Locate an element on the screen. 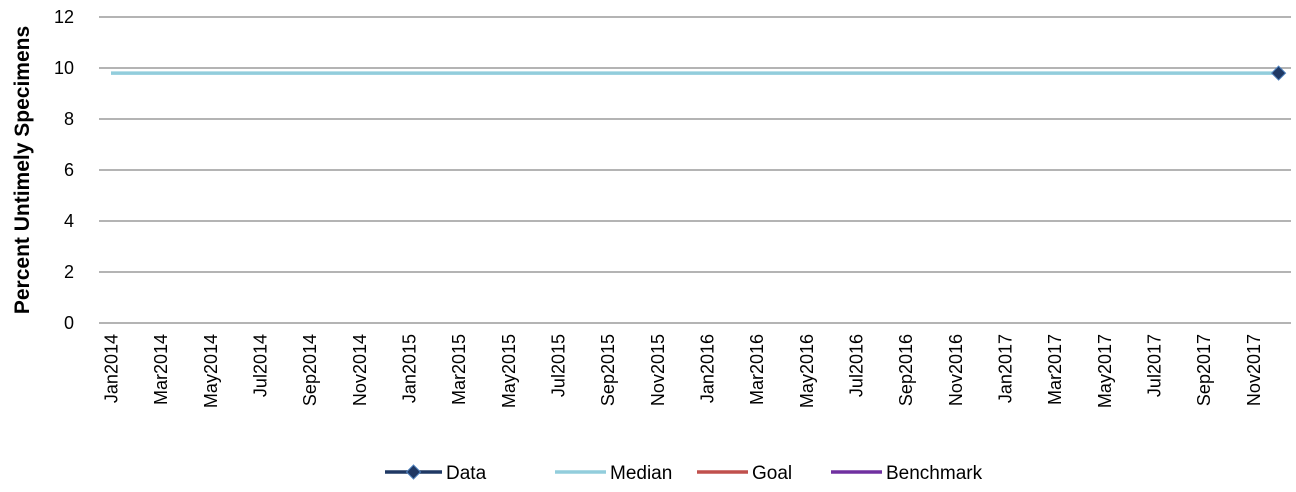 Image resolution: width=1296 pixels, height=492 pixels. y-tick-label: 8 is located at coordinates (69, 119).